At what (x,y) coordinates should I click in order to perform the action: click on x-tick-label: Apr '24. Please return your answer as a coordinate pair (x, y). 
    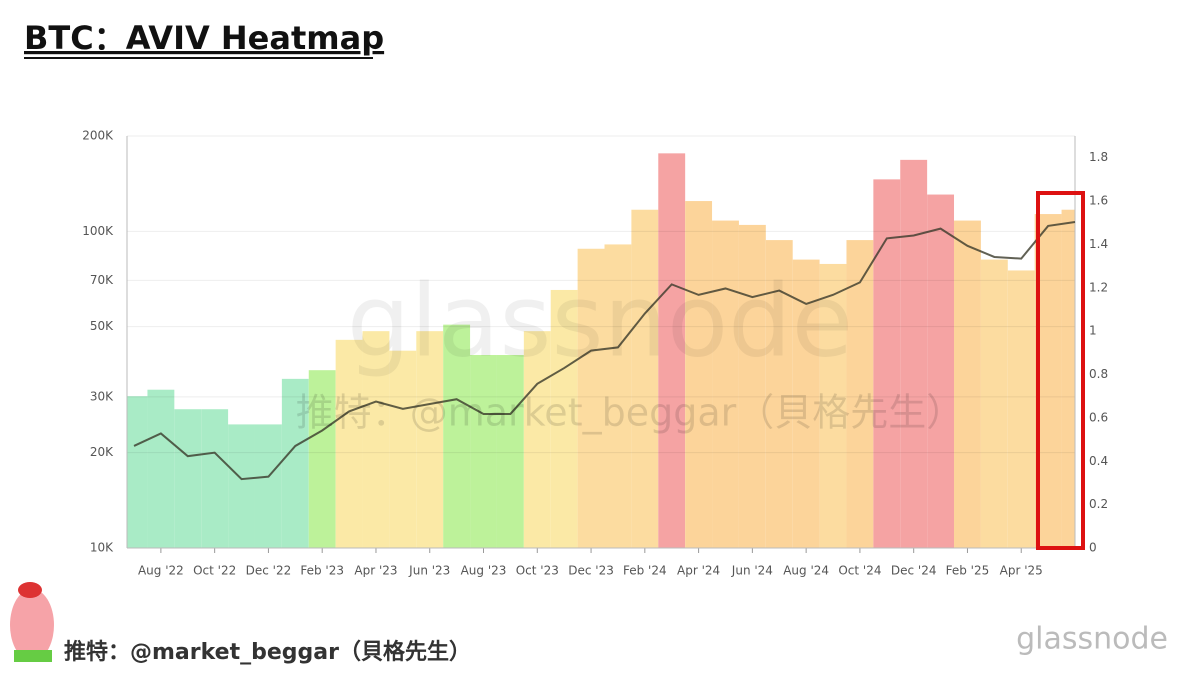
    Looking at the image, I should click on (698, 571).